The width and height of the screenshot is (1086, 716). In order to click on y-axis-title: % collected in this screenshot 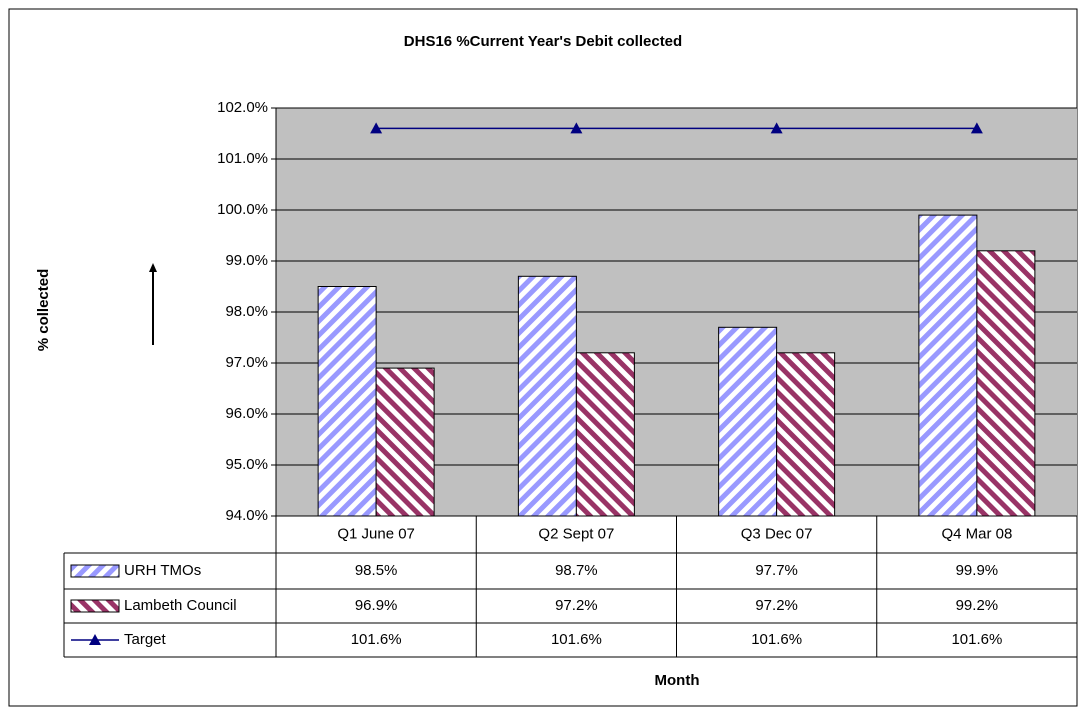, I will do `click(43, 310)`.